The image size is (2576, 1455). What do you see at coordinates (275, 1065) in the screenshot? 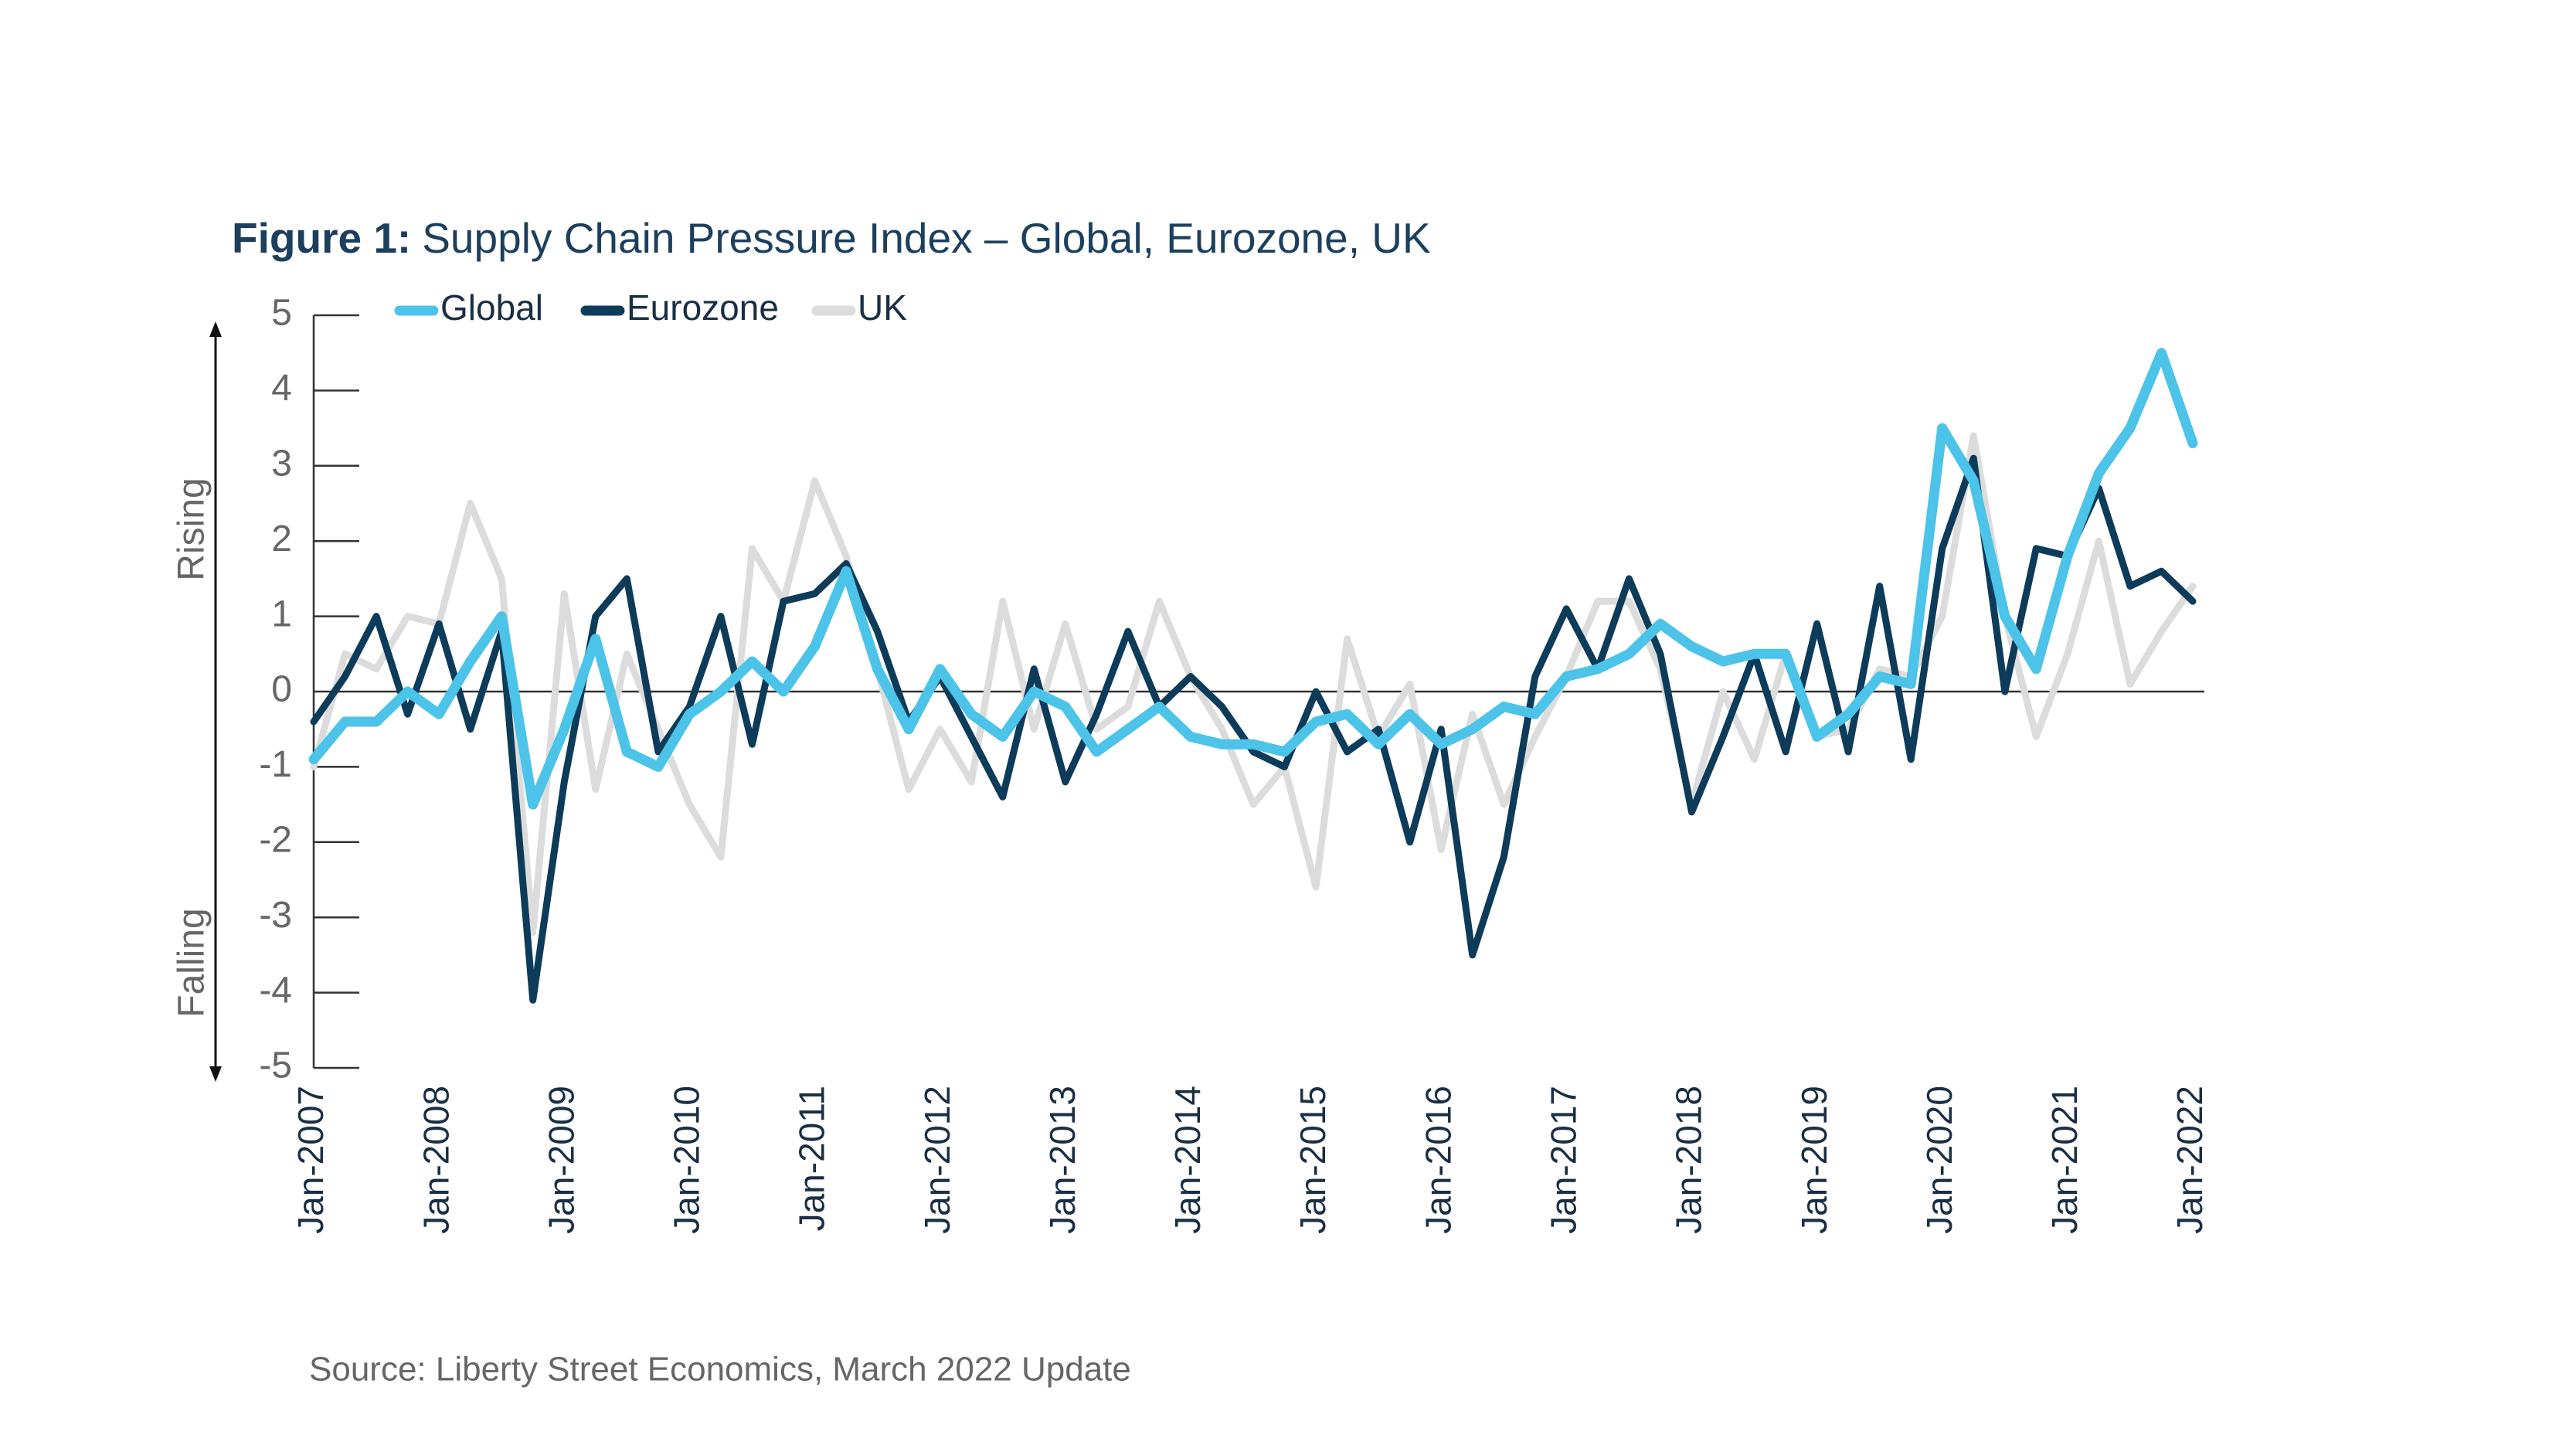
I see `y-tick-label: -5` at bounding box center [275, 1065].